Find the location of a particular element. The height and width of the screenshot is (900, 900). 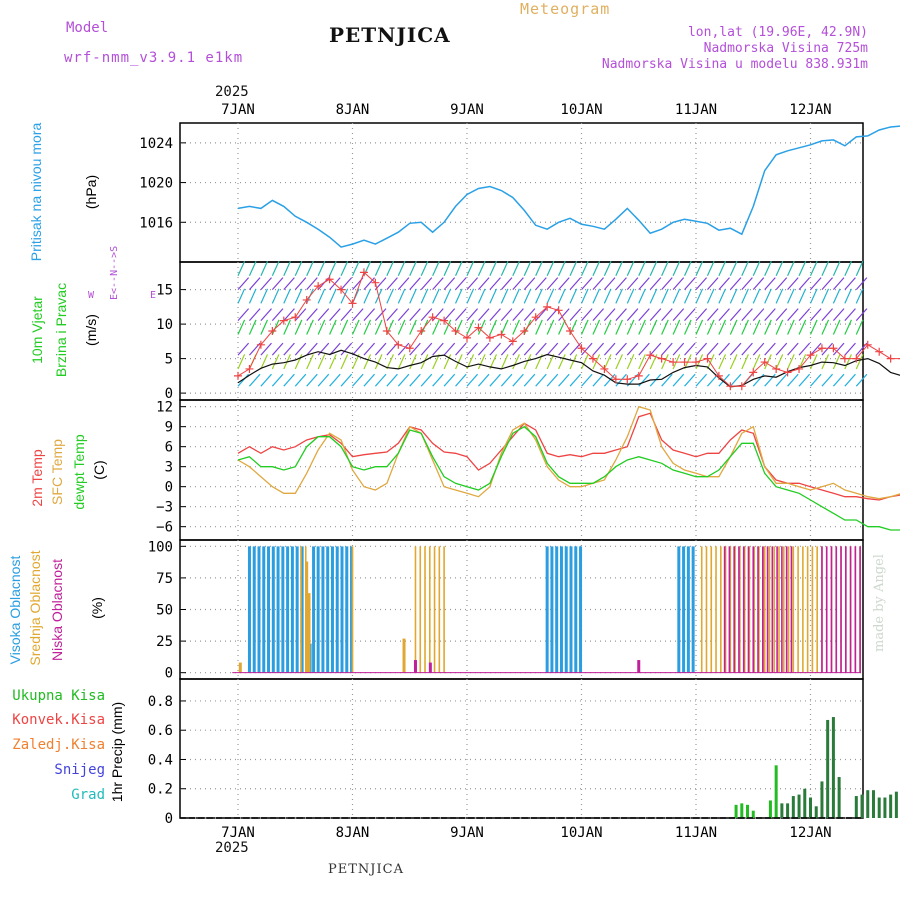

temperature-ytick-label: 0 is located at coordinates (169, 488).